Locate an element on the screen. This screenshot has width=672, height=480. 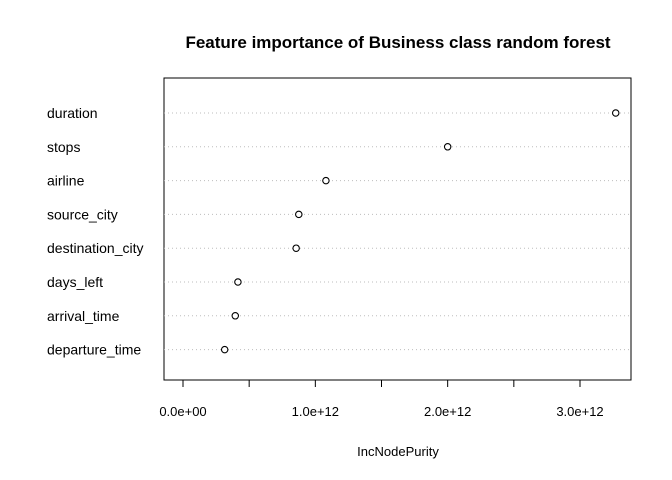
category-label: departure_time is located at coordinates (94, 350).